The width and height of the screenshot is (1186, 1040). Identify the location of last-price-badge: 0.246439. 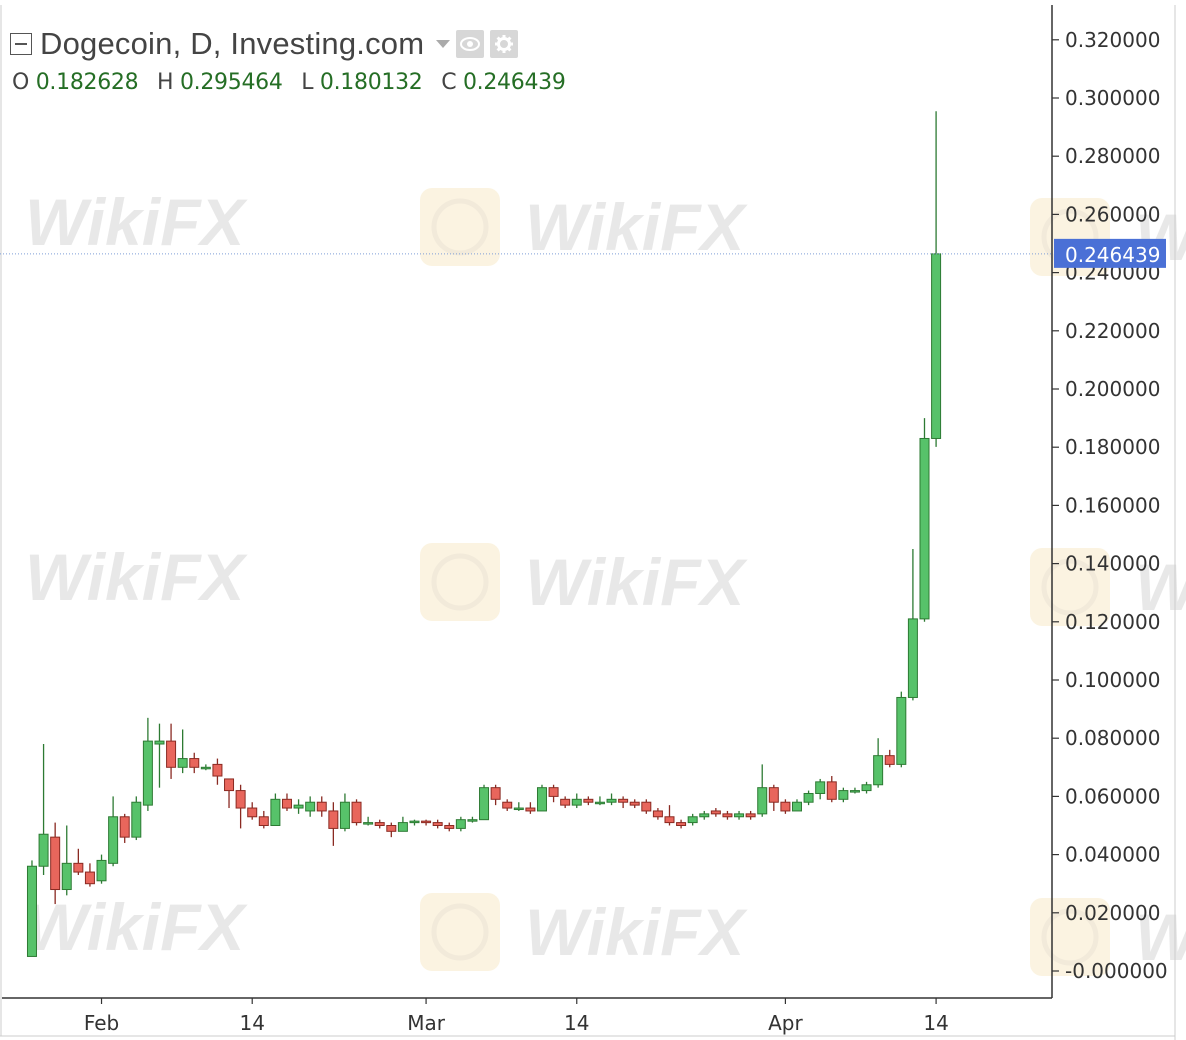
(1110, 253).